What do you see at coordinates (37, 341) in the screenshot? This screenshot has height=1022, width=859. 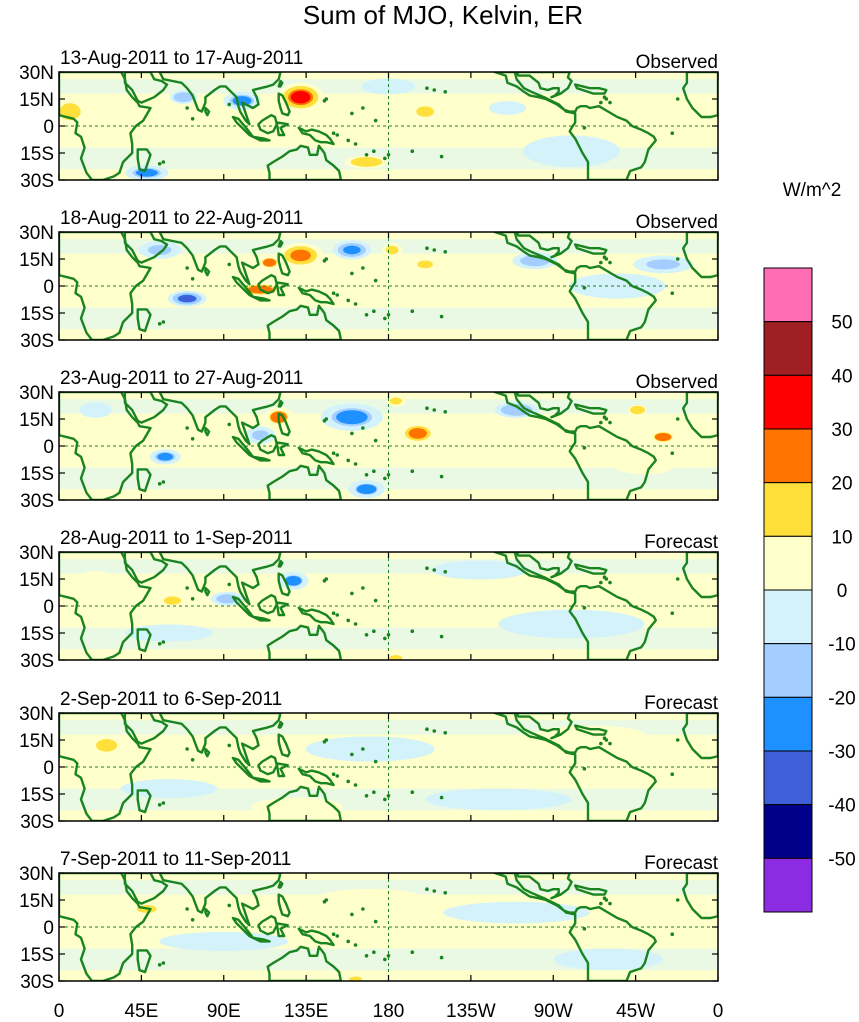 I see `lat-tick-label: 30S` at bounding box center [37, 341].